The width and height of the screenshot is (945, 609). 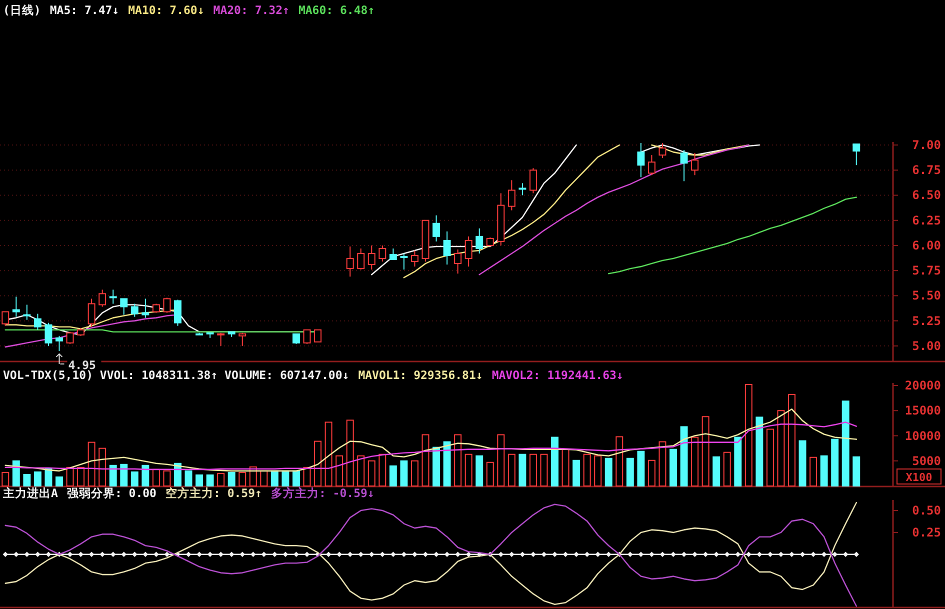 What do you see at coordinates (176, 375) in the screenshot?
I see `chart-title: VOL-TDX(5,10) VVOL: 1048311.38↑ VOLUME: 607147.00↓` at bounding box center [176, 375].